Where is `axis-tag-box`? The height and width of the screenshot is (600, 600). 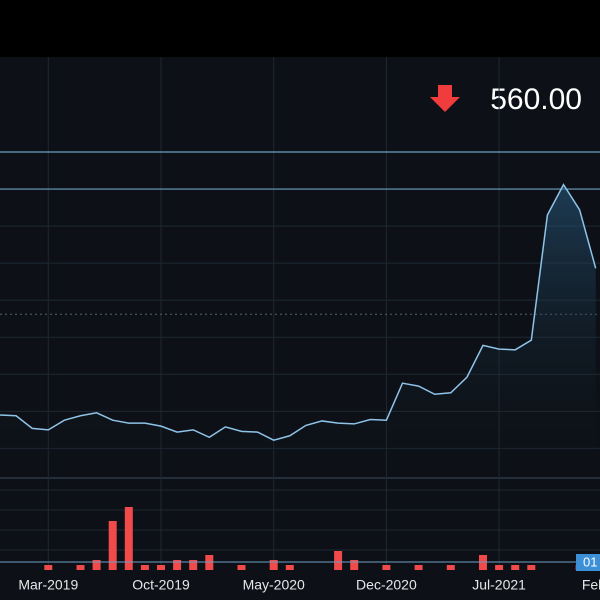
axis-tag-box is located at coordinates (588, 562).